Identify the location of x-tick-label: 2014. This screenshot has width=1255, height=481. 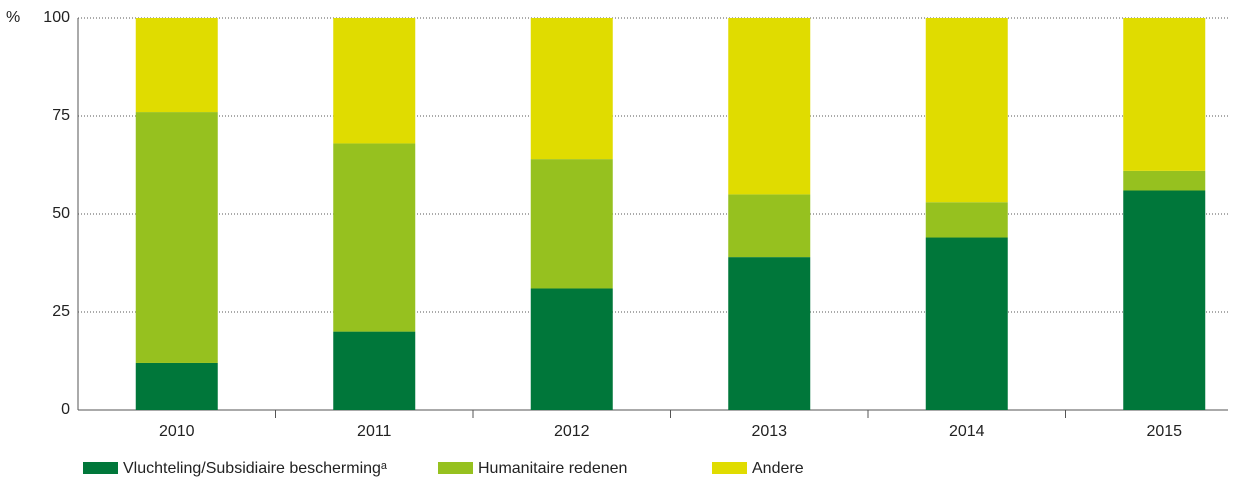
(967, 431).